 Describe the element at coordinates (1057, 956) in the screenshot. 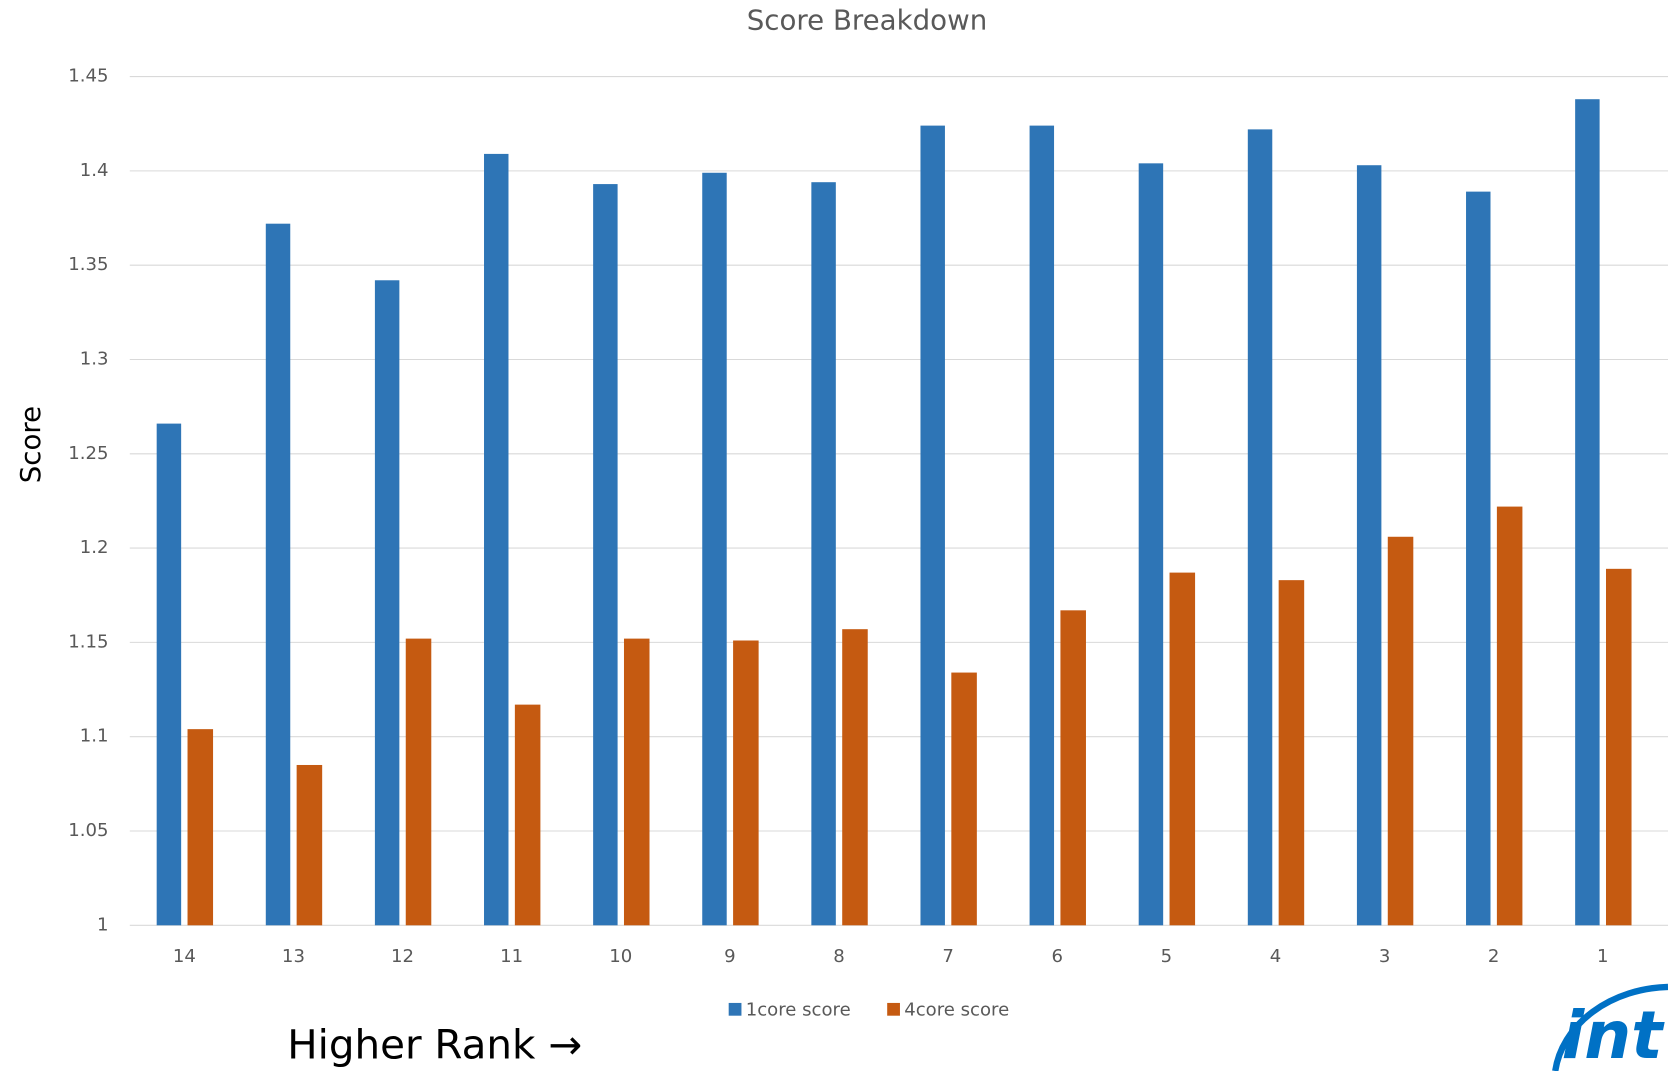

I see `x-tick-label: 6` at that location.